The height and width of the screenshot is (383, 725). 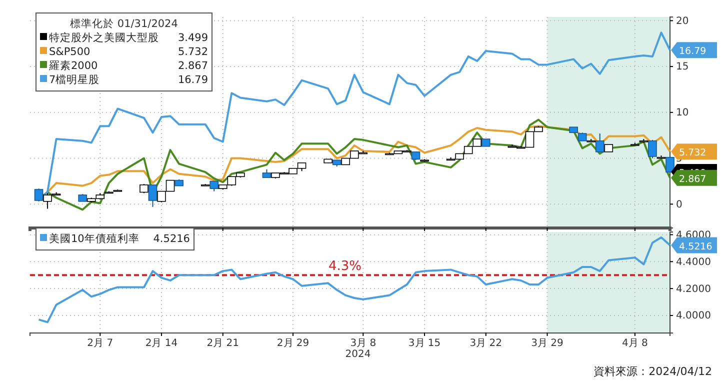 I want to click on x-tick-label: 3月 8, so click(x=363, y=344).